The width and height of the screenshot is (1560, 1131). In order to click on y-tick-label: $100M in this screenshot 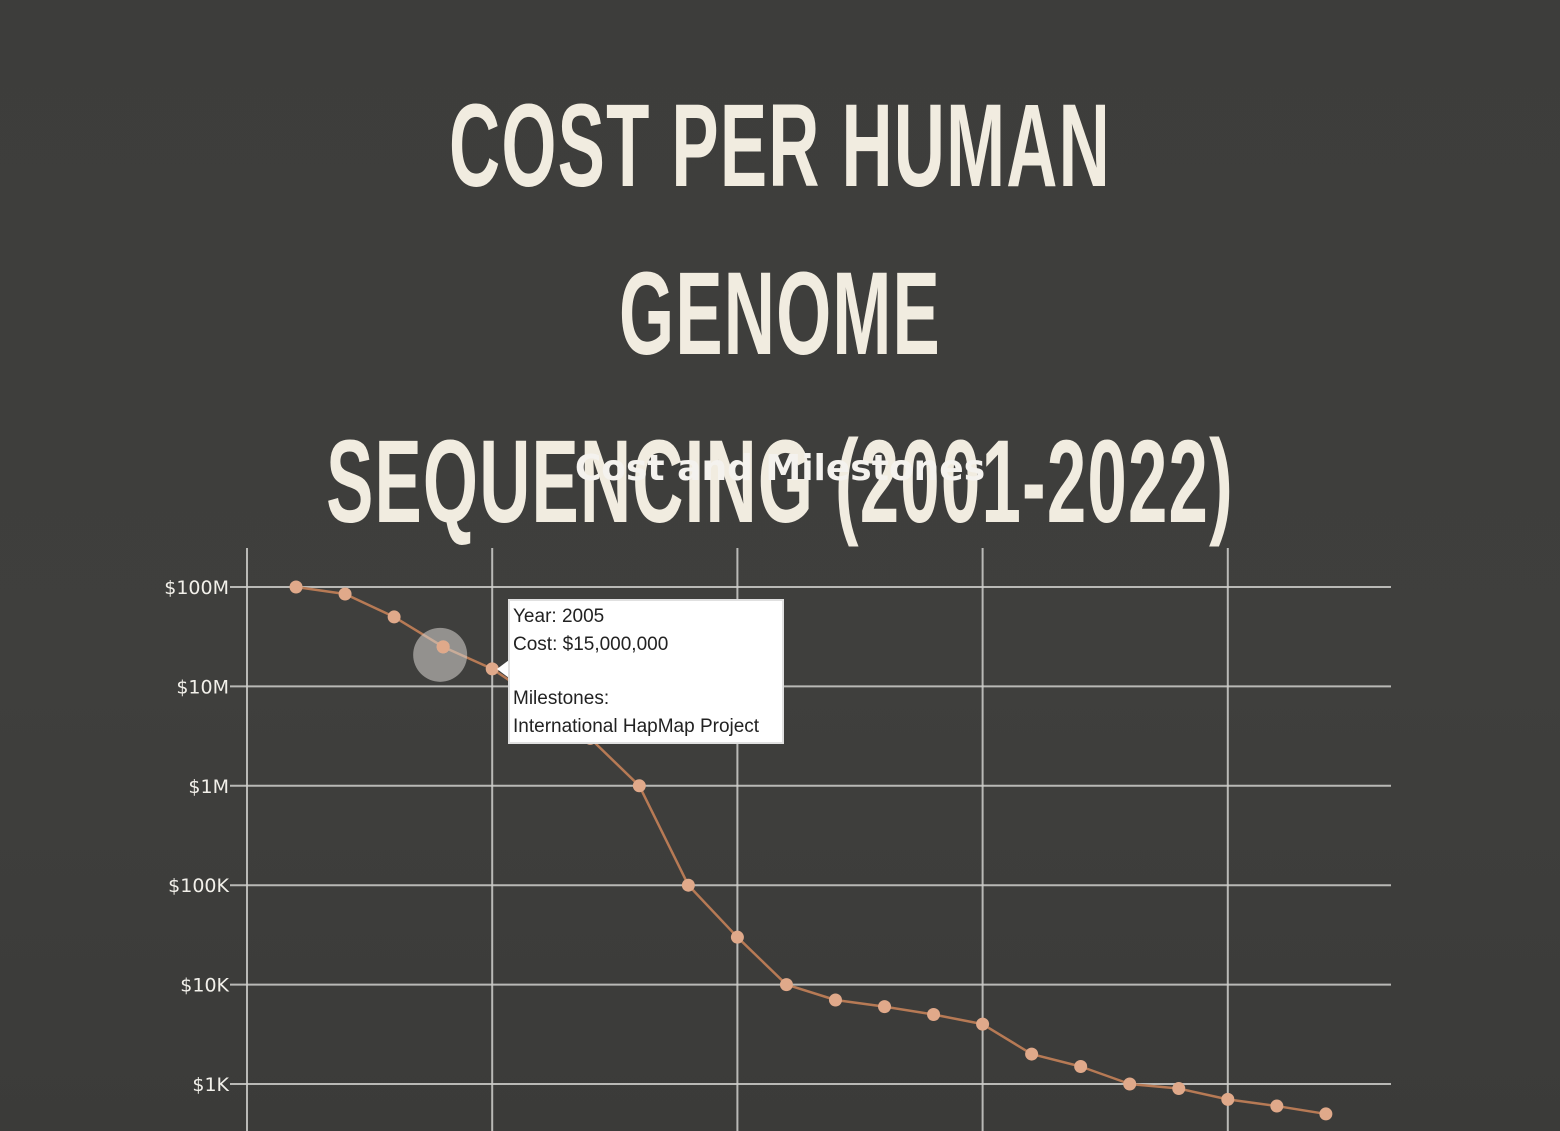, I will do `click(196, 588)`.